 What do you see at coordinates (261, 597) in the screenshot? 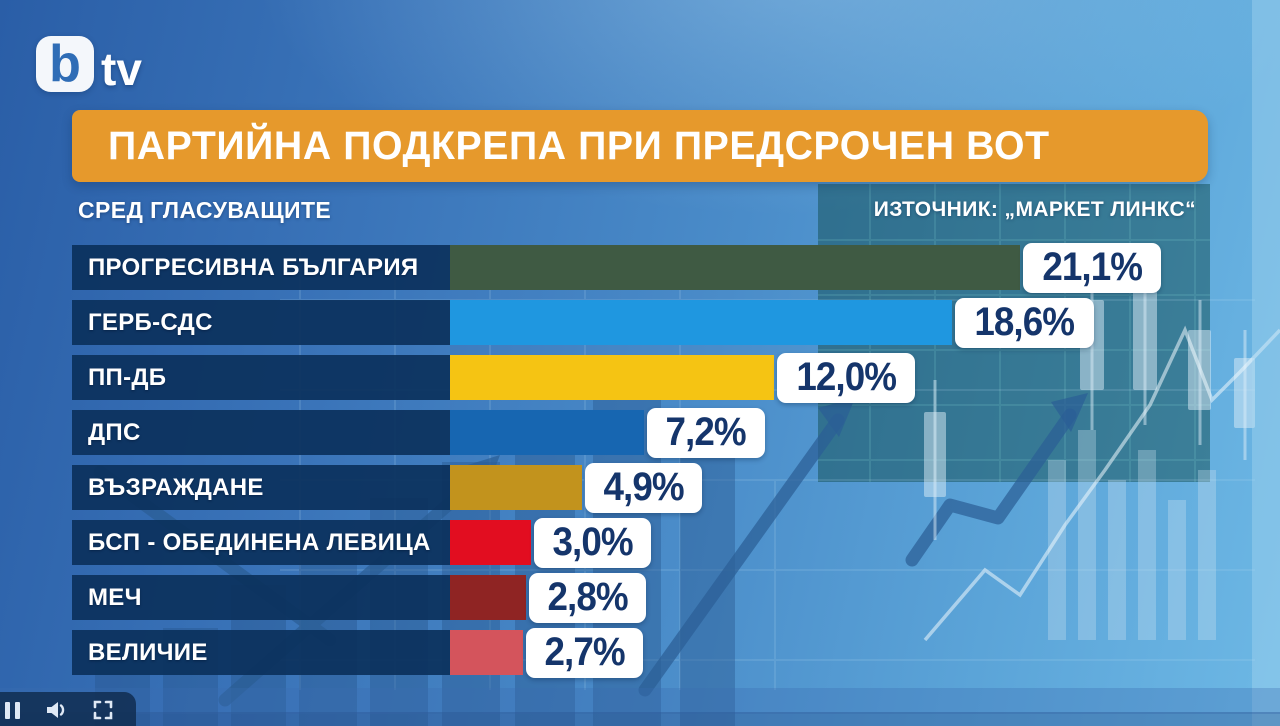
I see `party-label: МЕЧ` at bounding box center [261, 597].